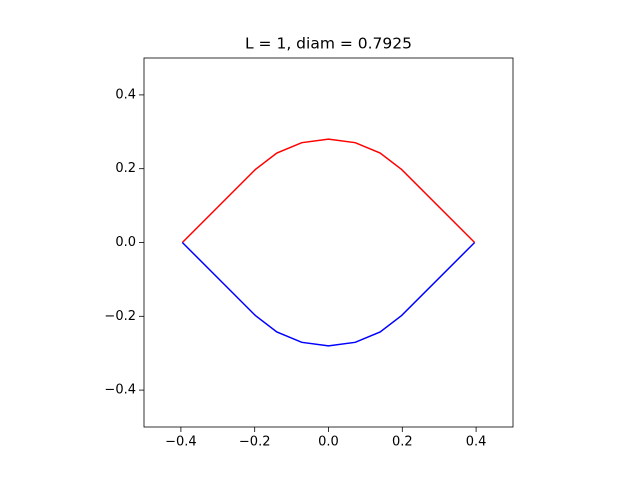 The image size is (640, 480). What do you see at coordinates (402, 442) in the screenshot?
I see `x-tick-label: 0.2` at bounding box center [402, 442].